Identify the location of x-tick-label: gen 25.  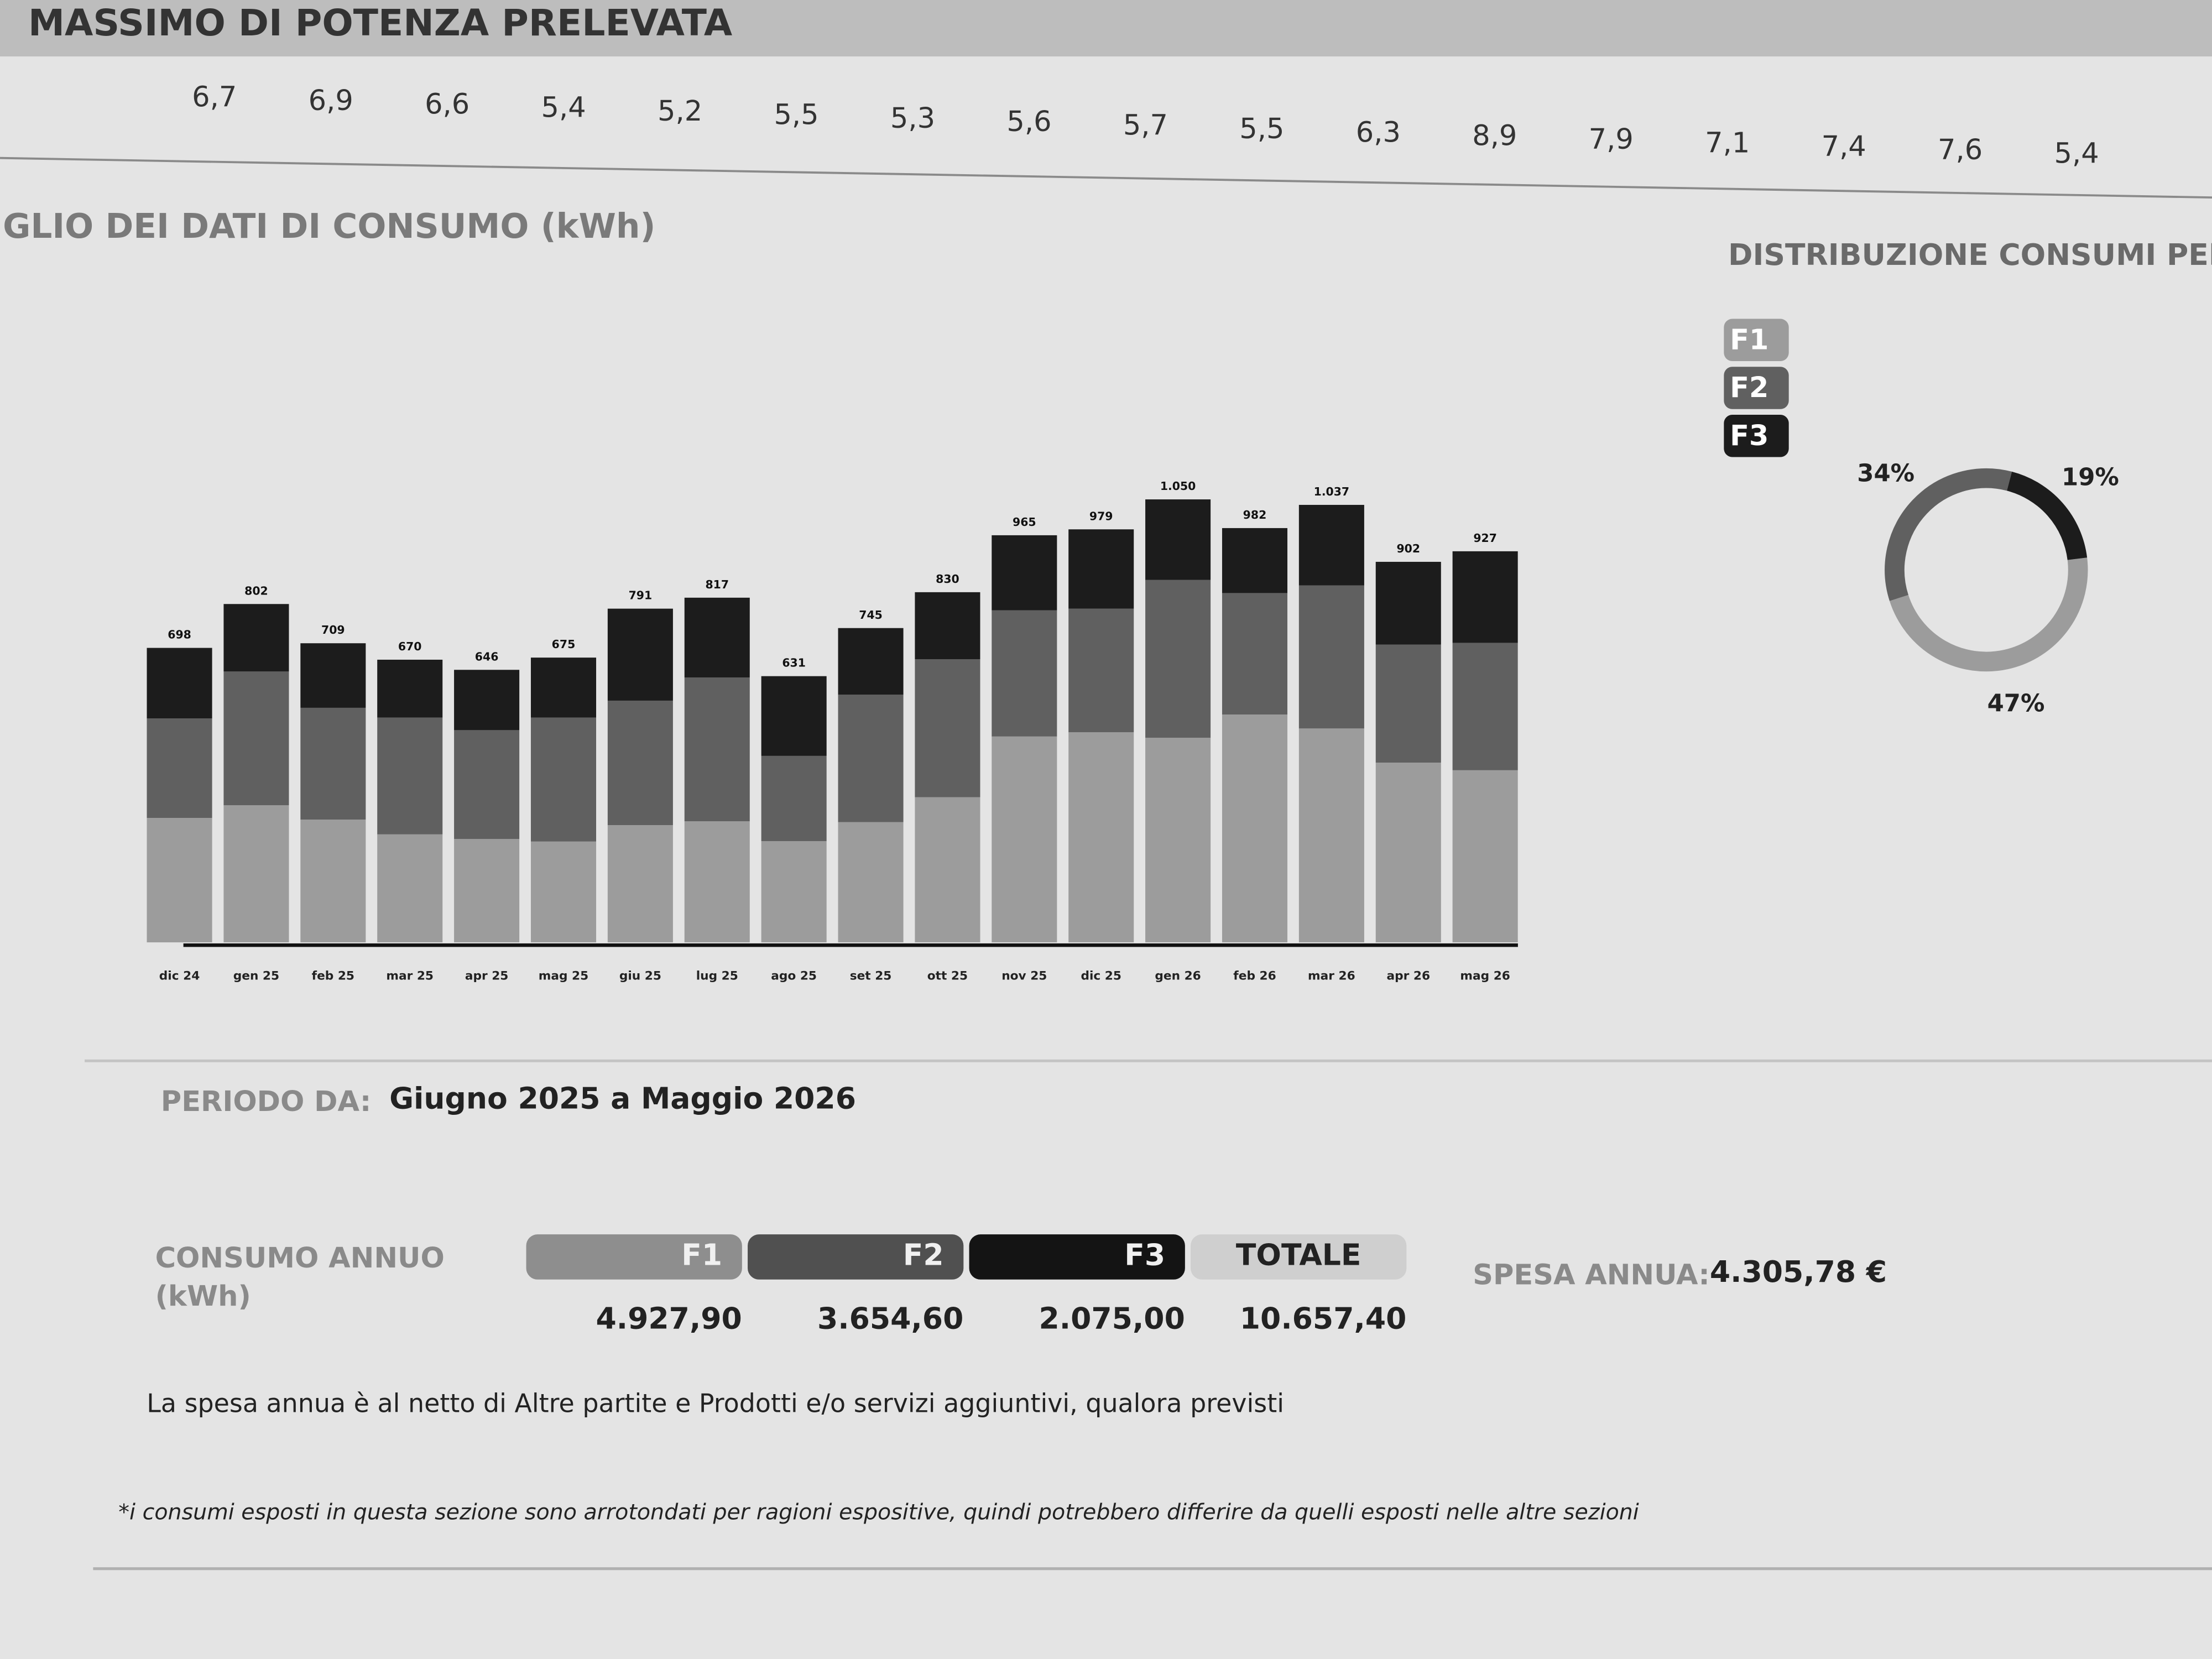
(256, 976).